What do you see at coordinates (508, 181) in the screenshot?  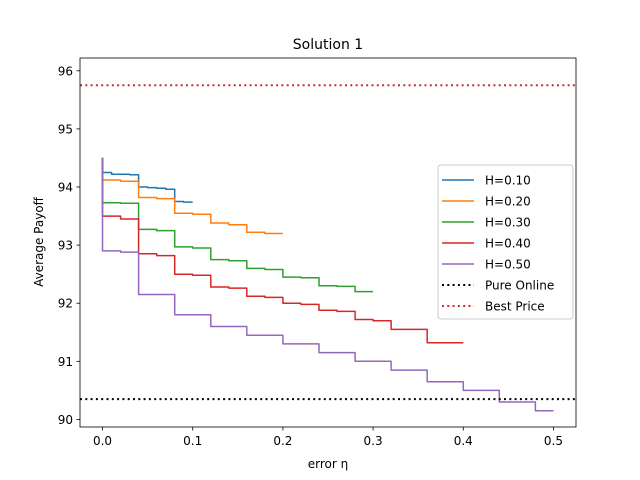 I see `legend-label: H=0.10` at bounding box center [508, 181].